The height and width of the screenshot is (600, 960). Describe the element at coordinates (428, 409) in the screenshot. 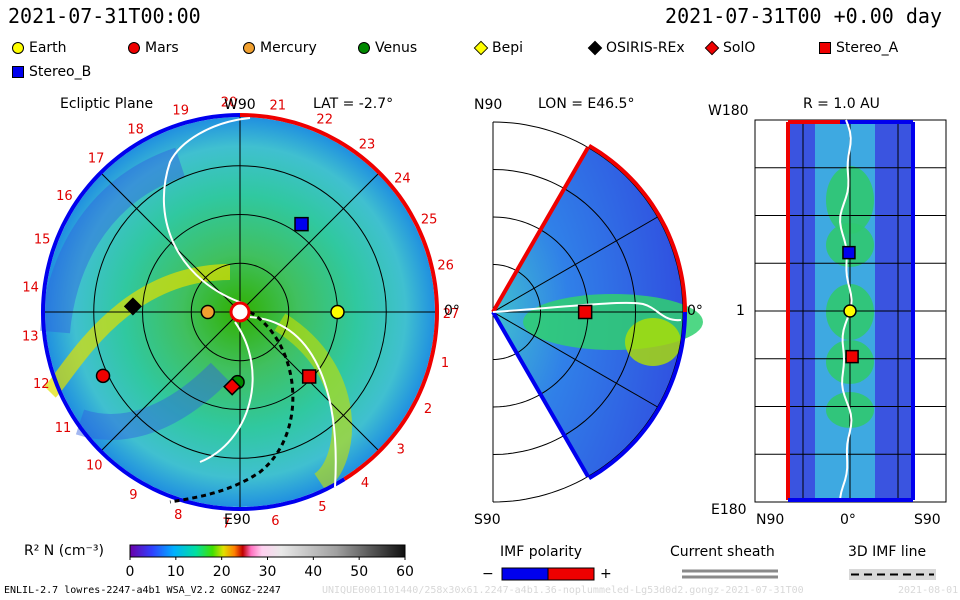

I see `carrington-tick-label: 2` at that location.